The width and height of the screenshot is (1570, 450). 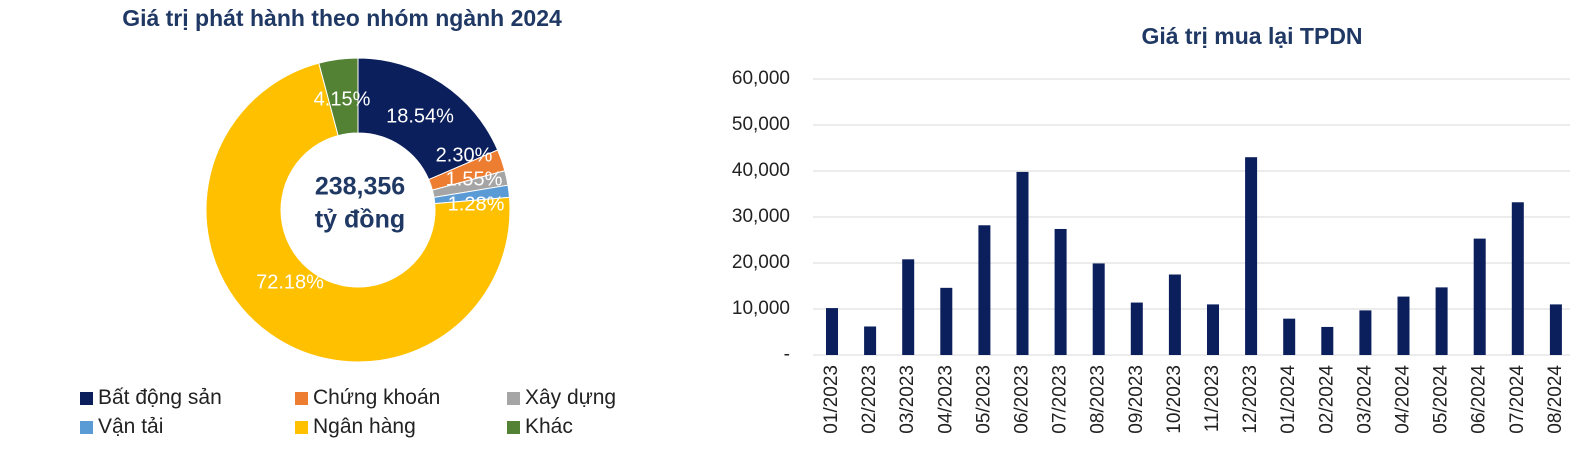 What do you see at coordinates (1517, 278) in the screenshot?
I see `bar-07/2024` at bounding box center [1517, 278].